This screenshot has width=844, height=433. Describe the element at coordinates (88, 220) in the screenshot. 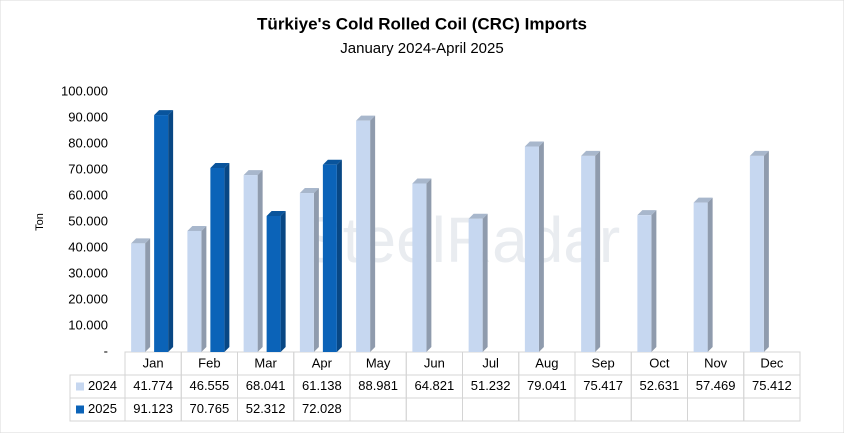

I see `y-tick-label: 50.000` at that location.